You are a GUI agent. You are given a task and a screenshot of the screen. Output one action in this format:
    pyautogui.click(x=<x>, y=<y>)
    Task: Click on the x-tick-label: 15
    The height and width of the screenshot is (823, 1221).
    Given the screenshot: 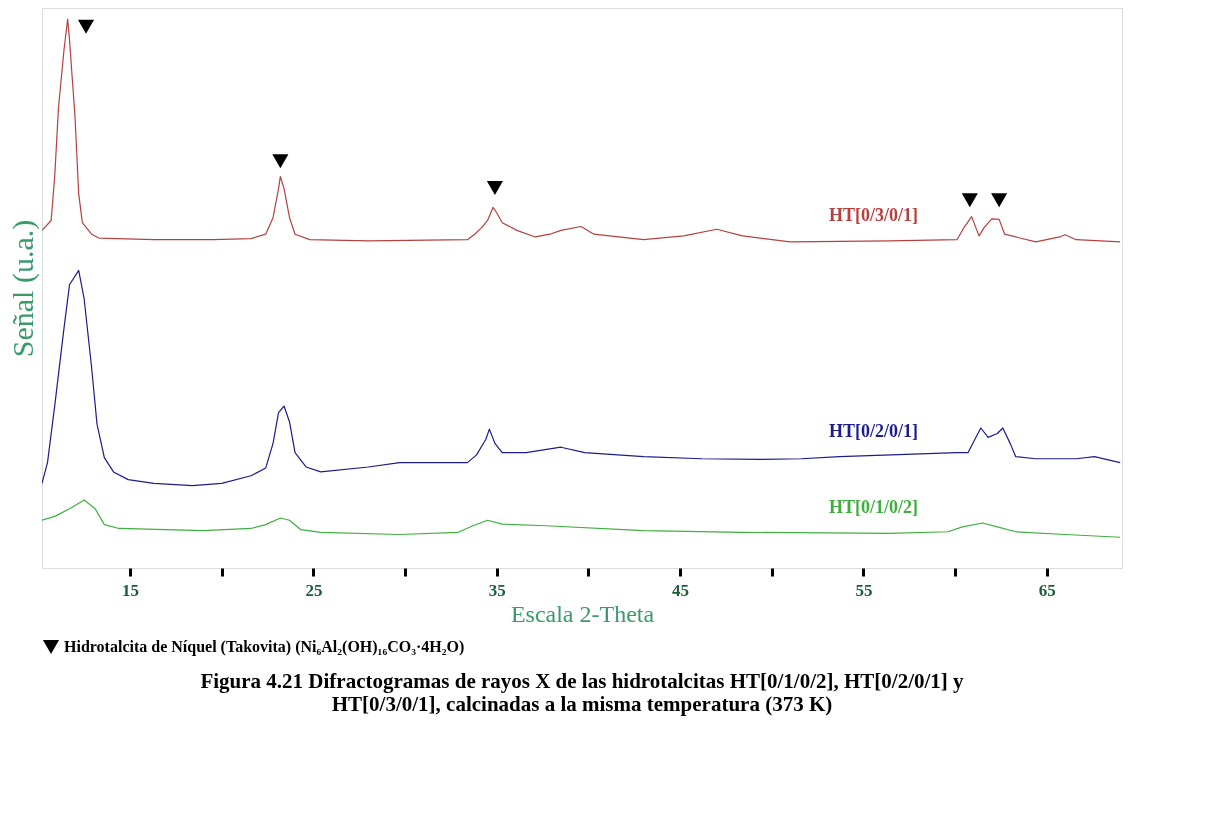 What is the action you would take?
    pyautogui.click(x=131, y=590)
    